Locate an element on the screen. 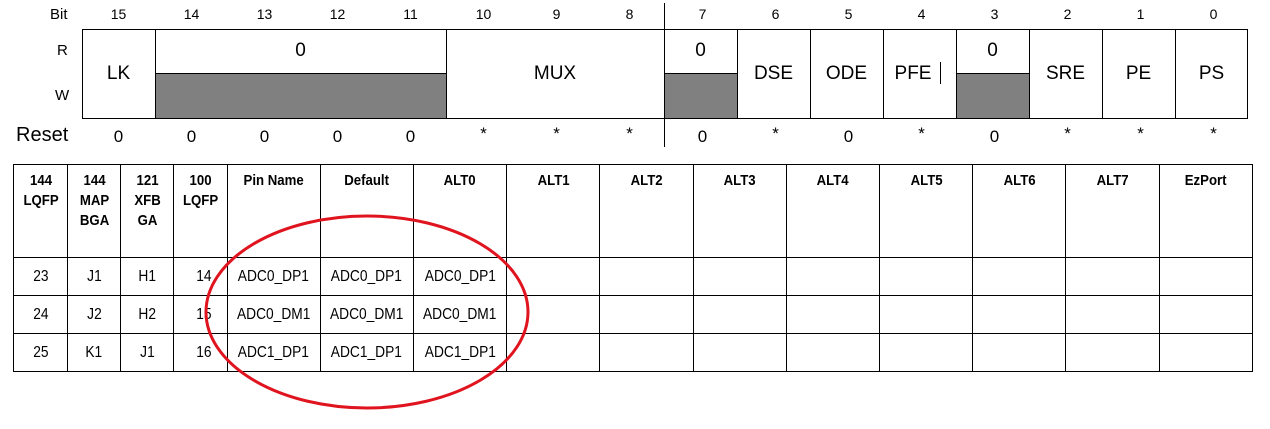 The width and height of the screenshot is (1270, 429). table-row: 24 J2 H2 15 ADC0_DM1 ADC0_DM1 ADC0_DM1 is located at coordinates (633, 314).